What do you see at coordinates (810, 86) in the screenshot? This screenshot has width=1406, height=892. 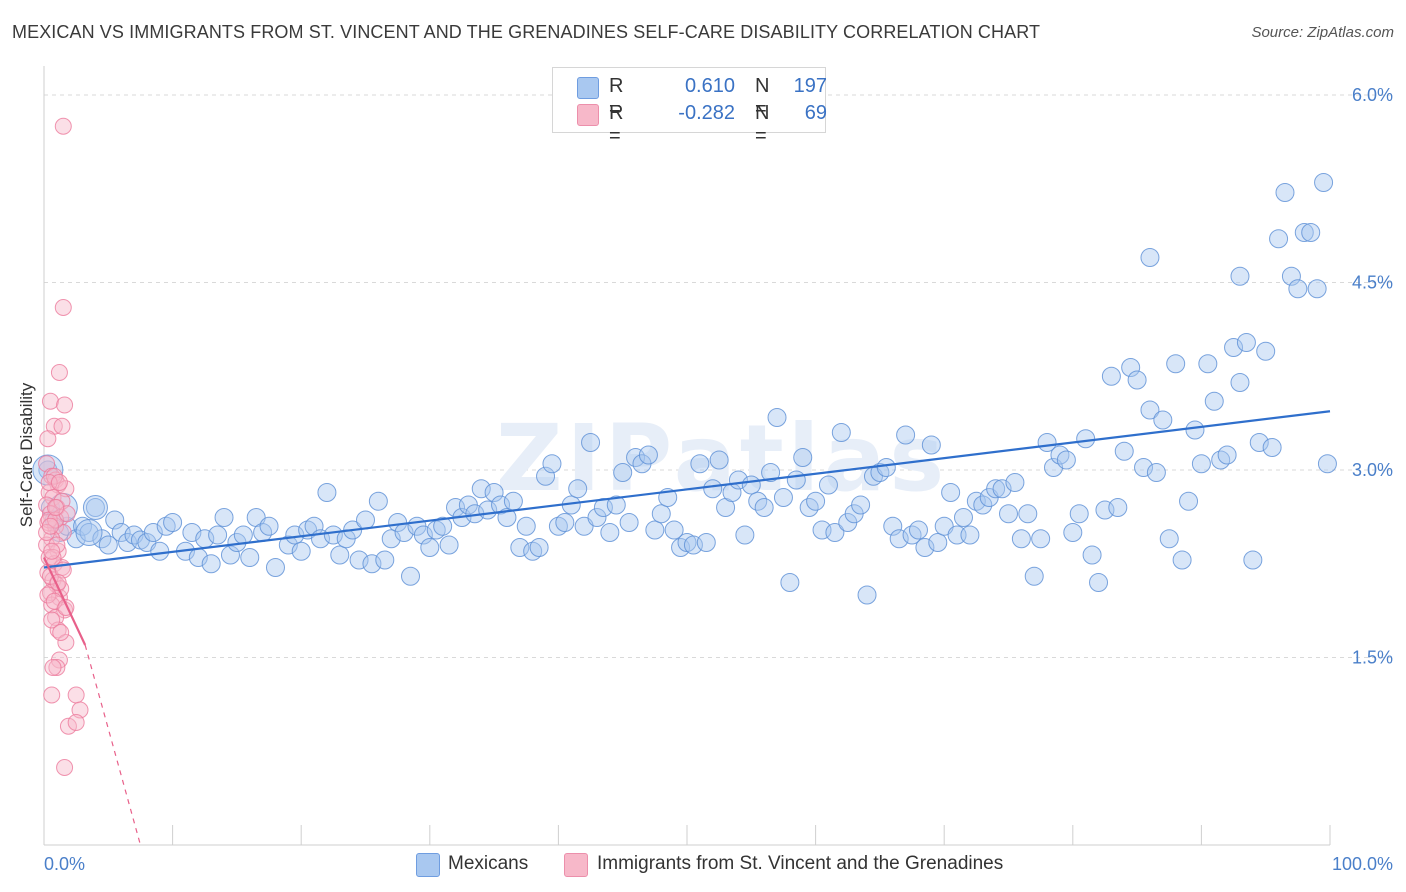 I see `legend-n-value: 197` at bounding box center [810, 86].